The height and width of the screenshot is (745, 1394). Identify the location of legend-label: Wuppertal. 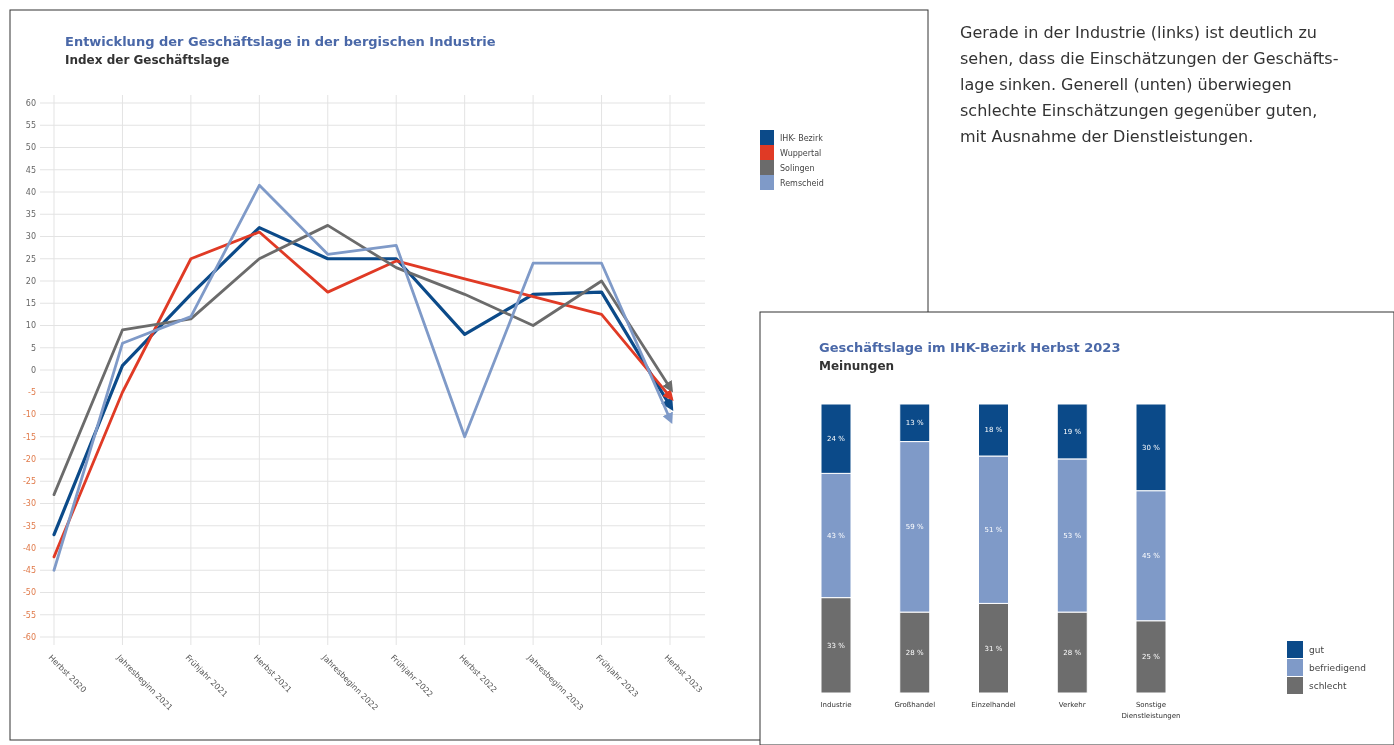
(801, 153).